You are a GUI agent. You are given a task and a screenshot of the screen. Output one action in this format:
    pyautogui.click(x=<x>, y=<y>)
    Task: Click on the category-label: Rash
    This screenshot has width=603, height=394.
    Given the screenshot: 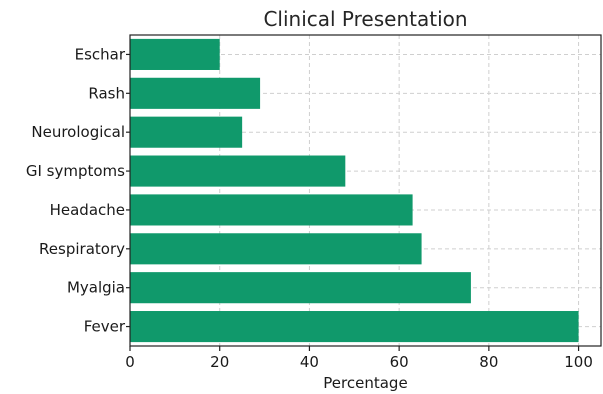 What is the action you would take?
    pyautogui.click(x=106, y=93)
    